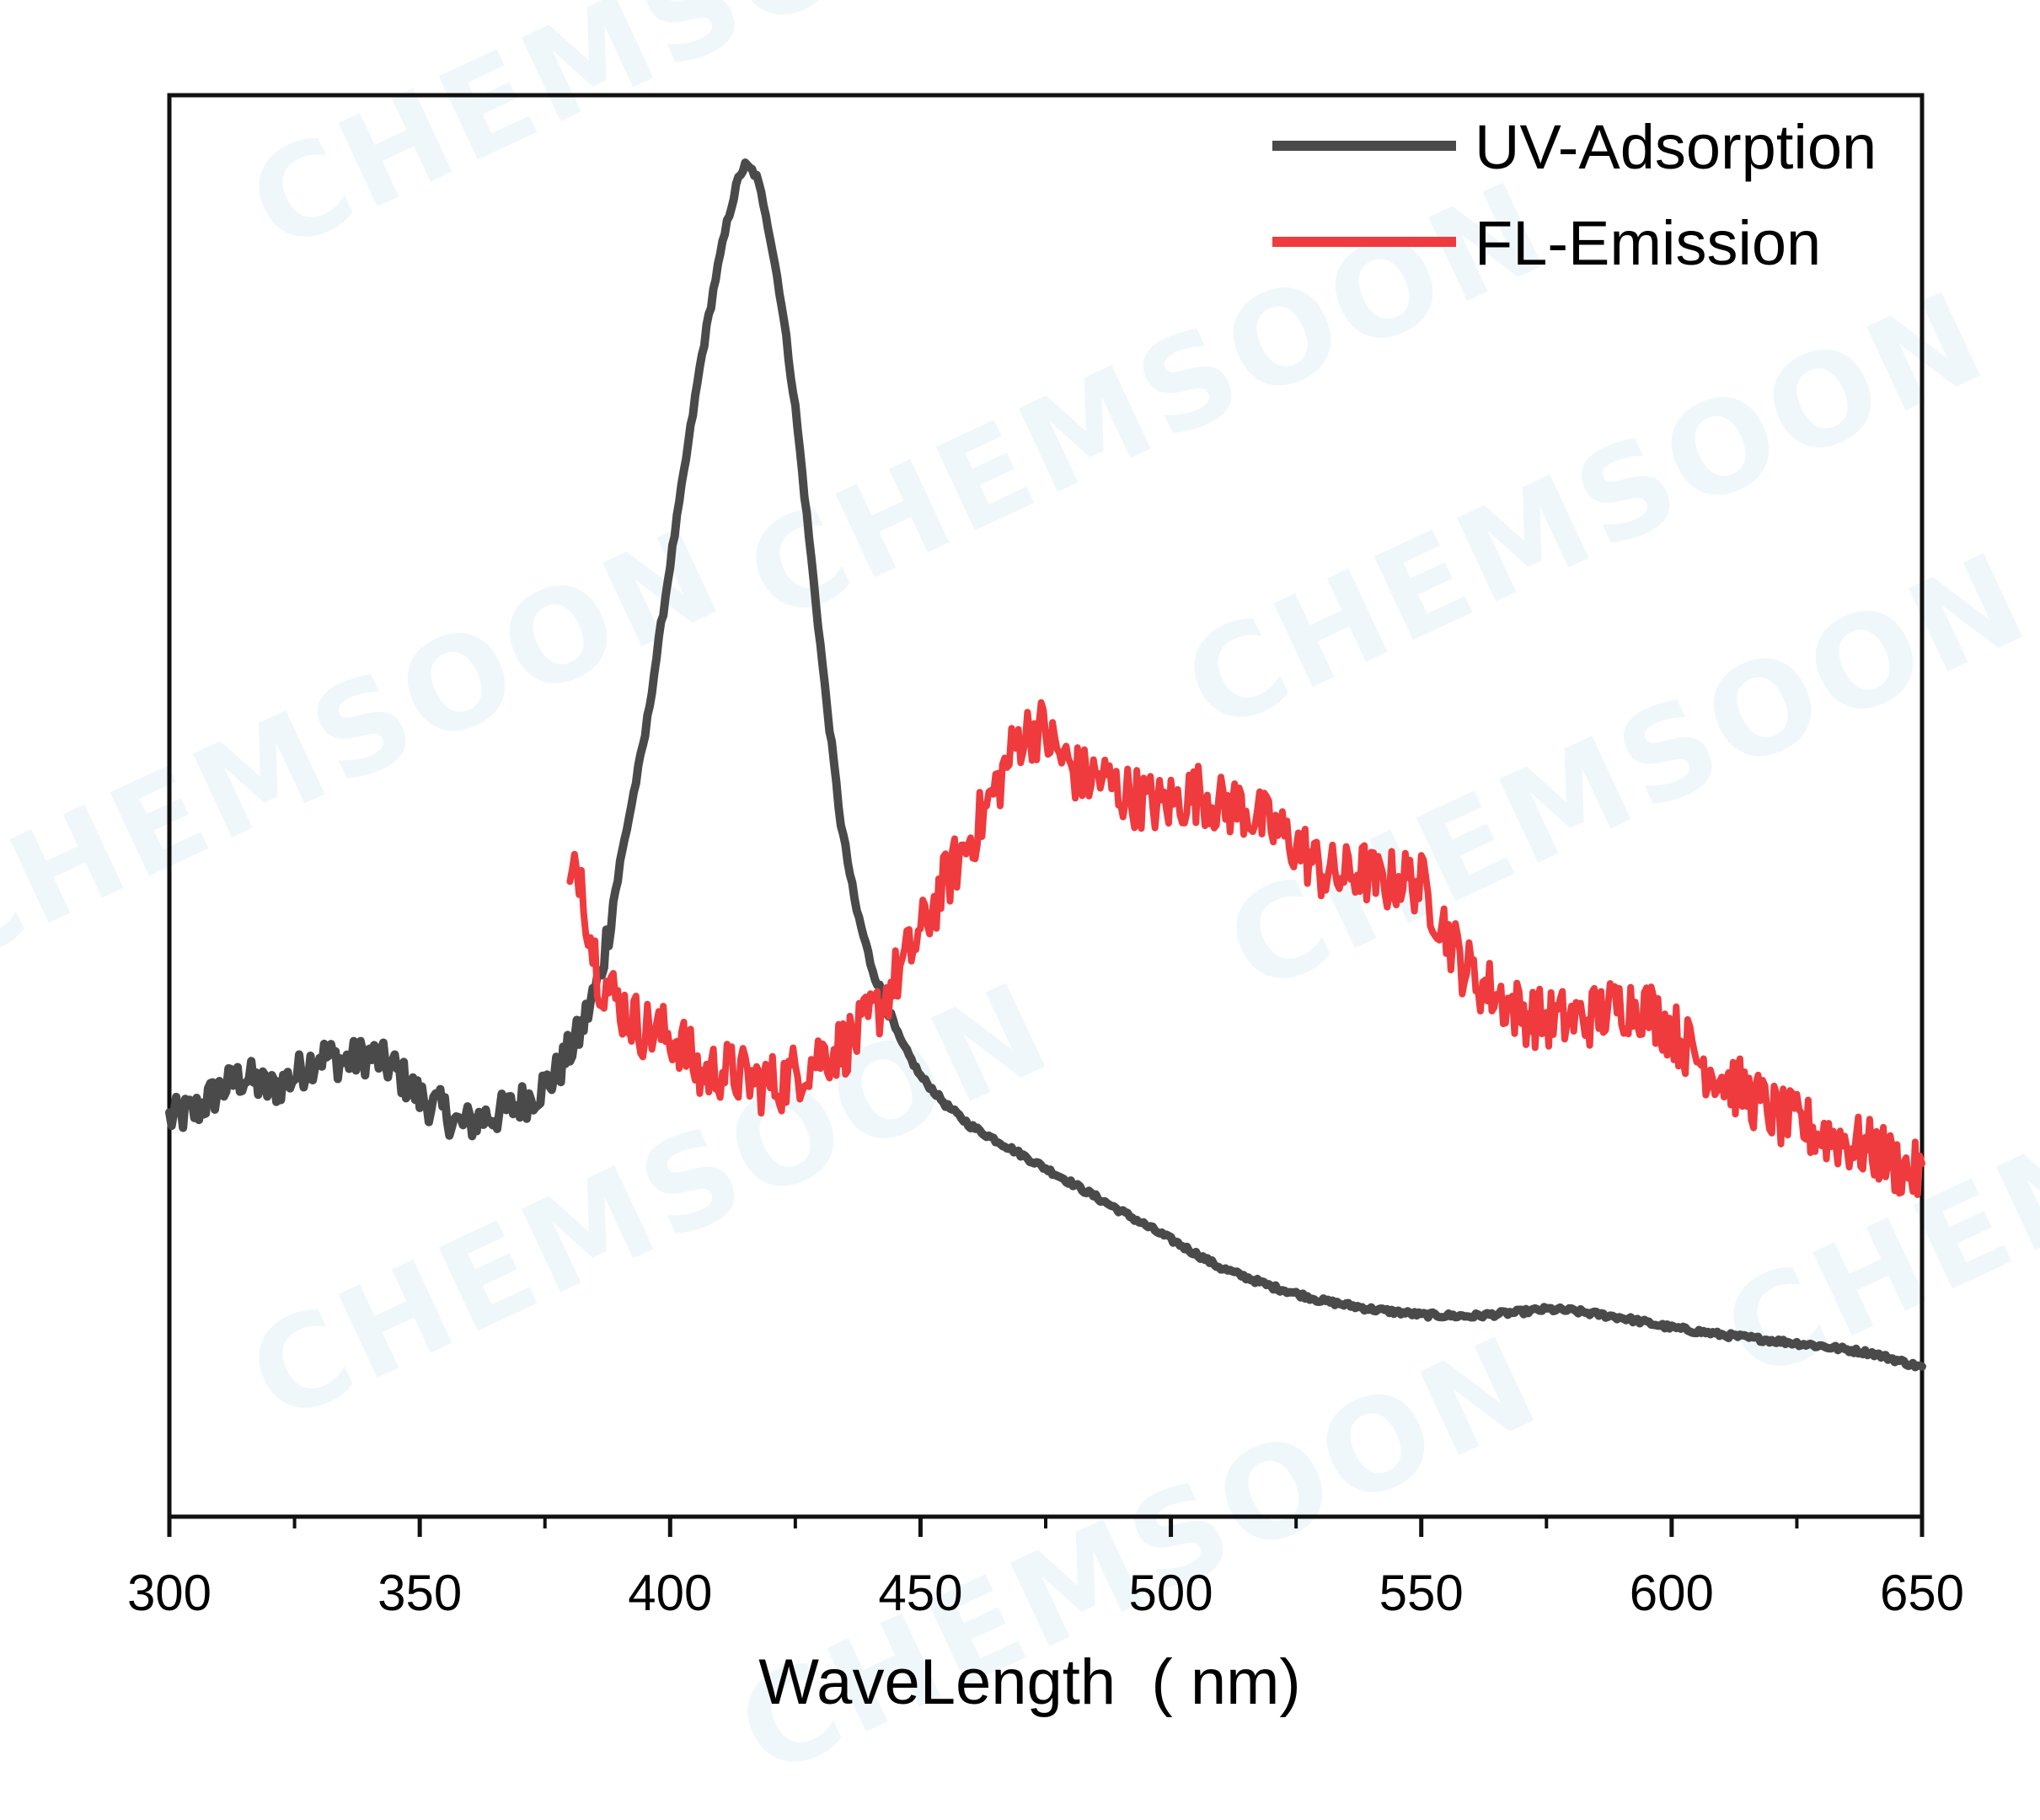  I want to click on x-tick-label: 350, so click(419, 1593).